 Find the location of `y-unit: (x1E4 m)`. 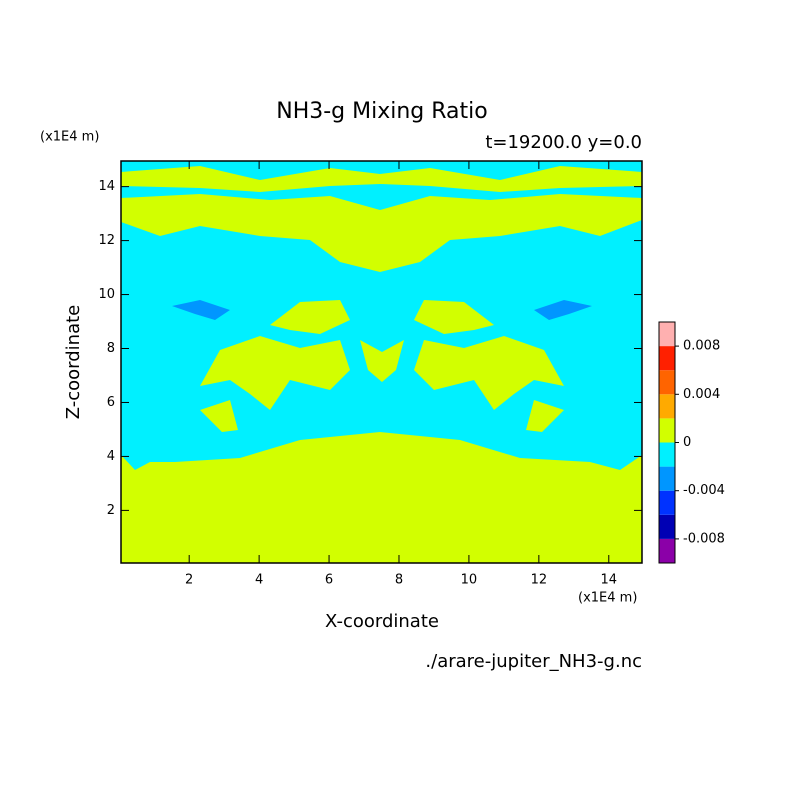

y-unit: (x1E4 m) is located at coordinates (69, 137).